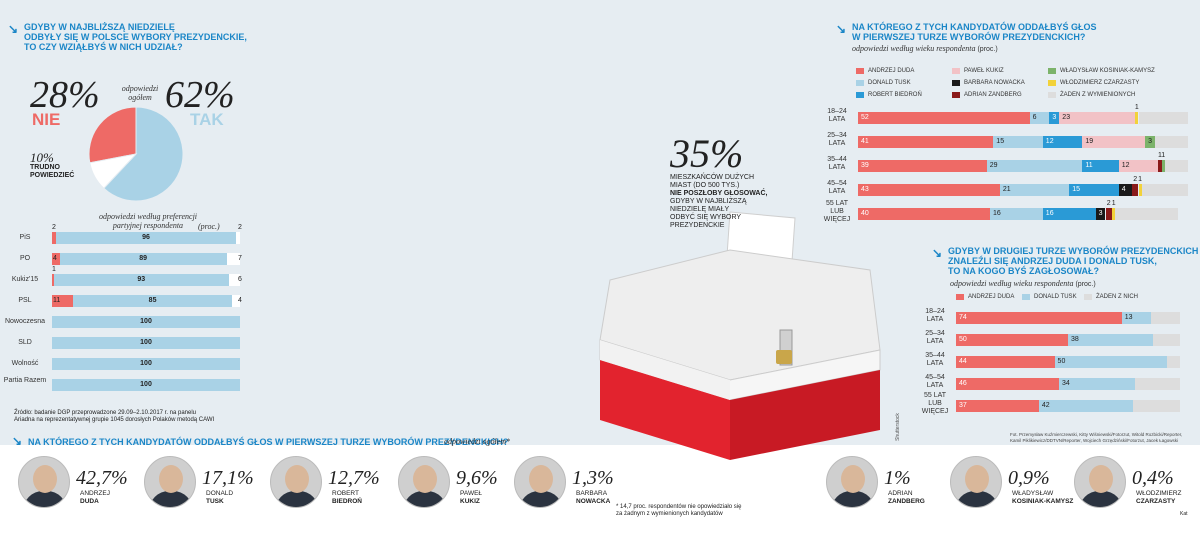 Image resolution: width=1200 pixels, height=534 pixels. Describe the element at coordinates (65, 95) in the screenshot. I see `nie-pct: 28%` at that location.